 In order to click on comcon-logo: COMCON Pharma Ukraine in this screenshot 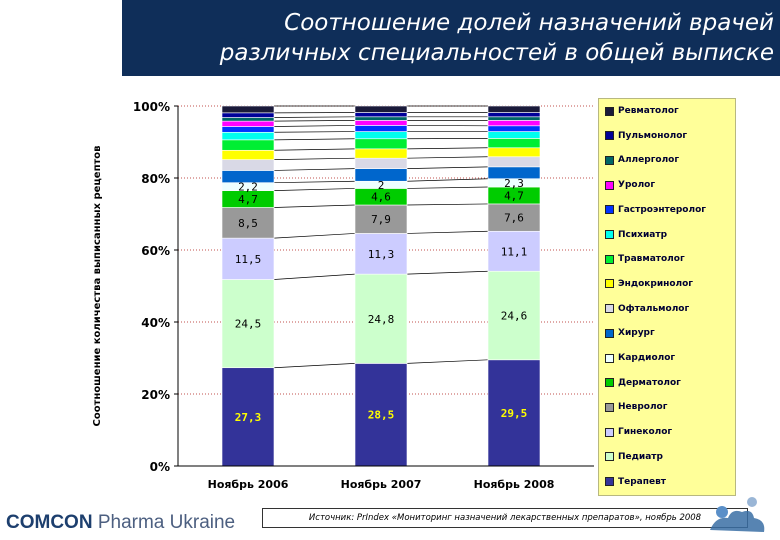, I will do `click(120, 523)`.